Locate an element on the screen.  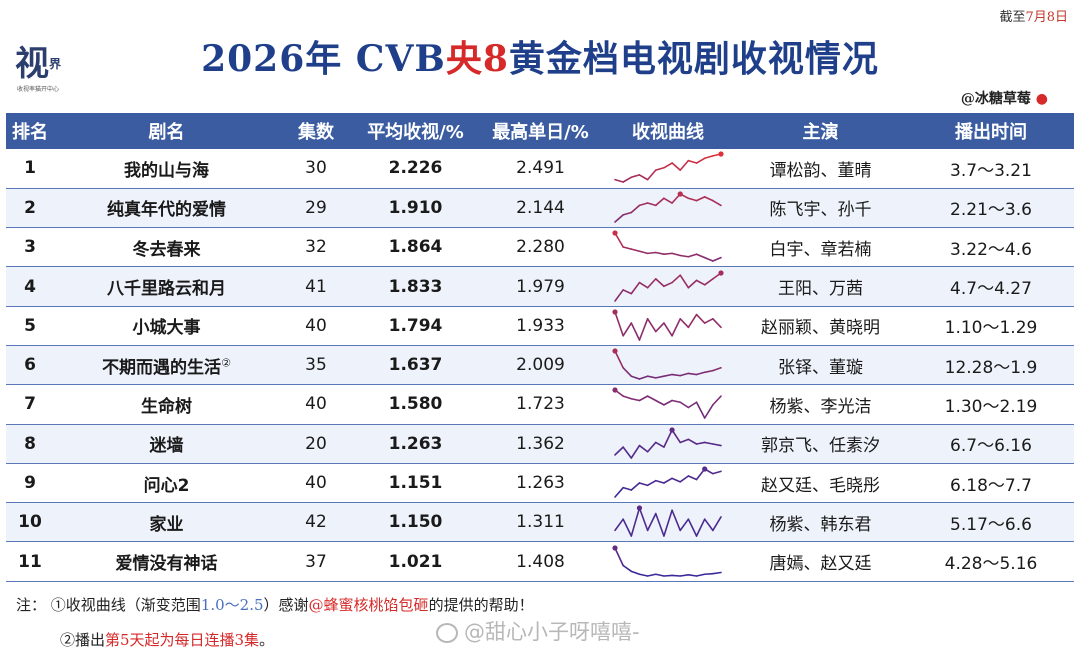
peak-rating: 1.979 is located at coordinates (540, 286).